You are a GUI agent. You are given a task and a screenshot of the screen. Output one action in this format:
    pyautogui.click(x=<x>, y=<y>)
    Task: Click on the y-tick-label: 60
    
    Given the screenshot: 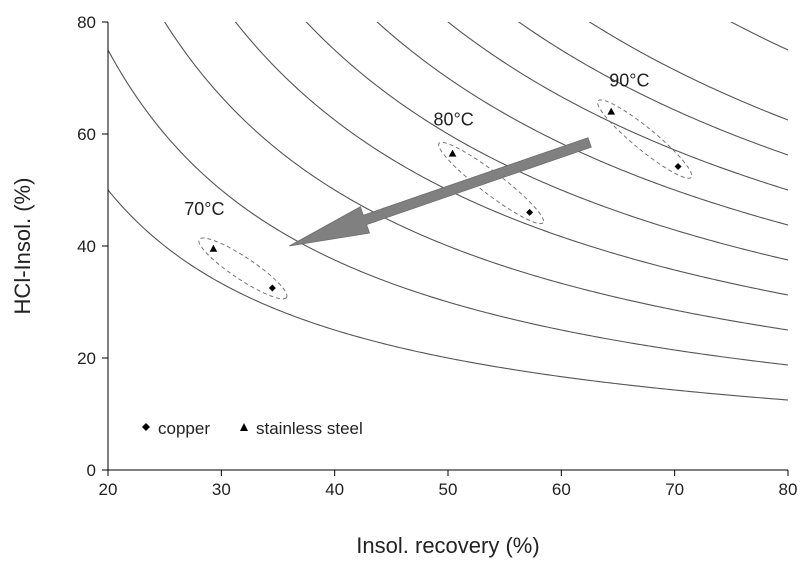 What is the action you would take?
    pyautogui.click(x=86, y=134)
    